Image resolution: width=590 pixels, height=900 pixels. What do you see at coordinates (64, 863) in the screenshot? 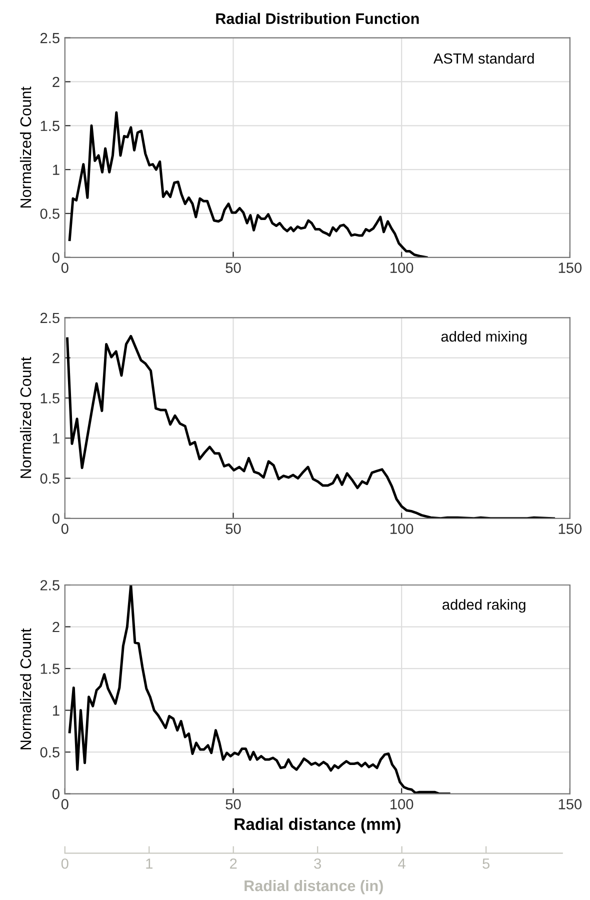
I see `x2-tick-label: 0` at bounding box center [64, 863].